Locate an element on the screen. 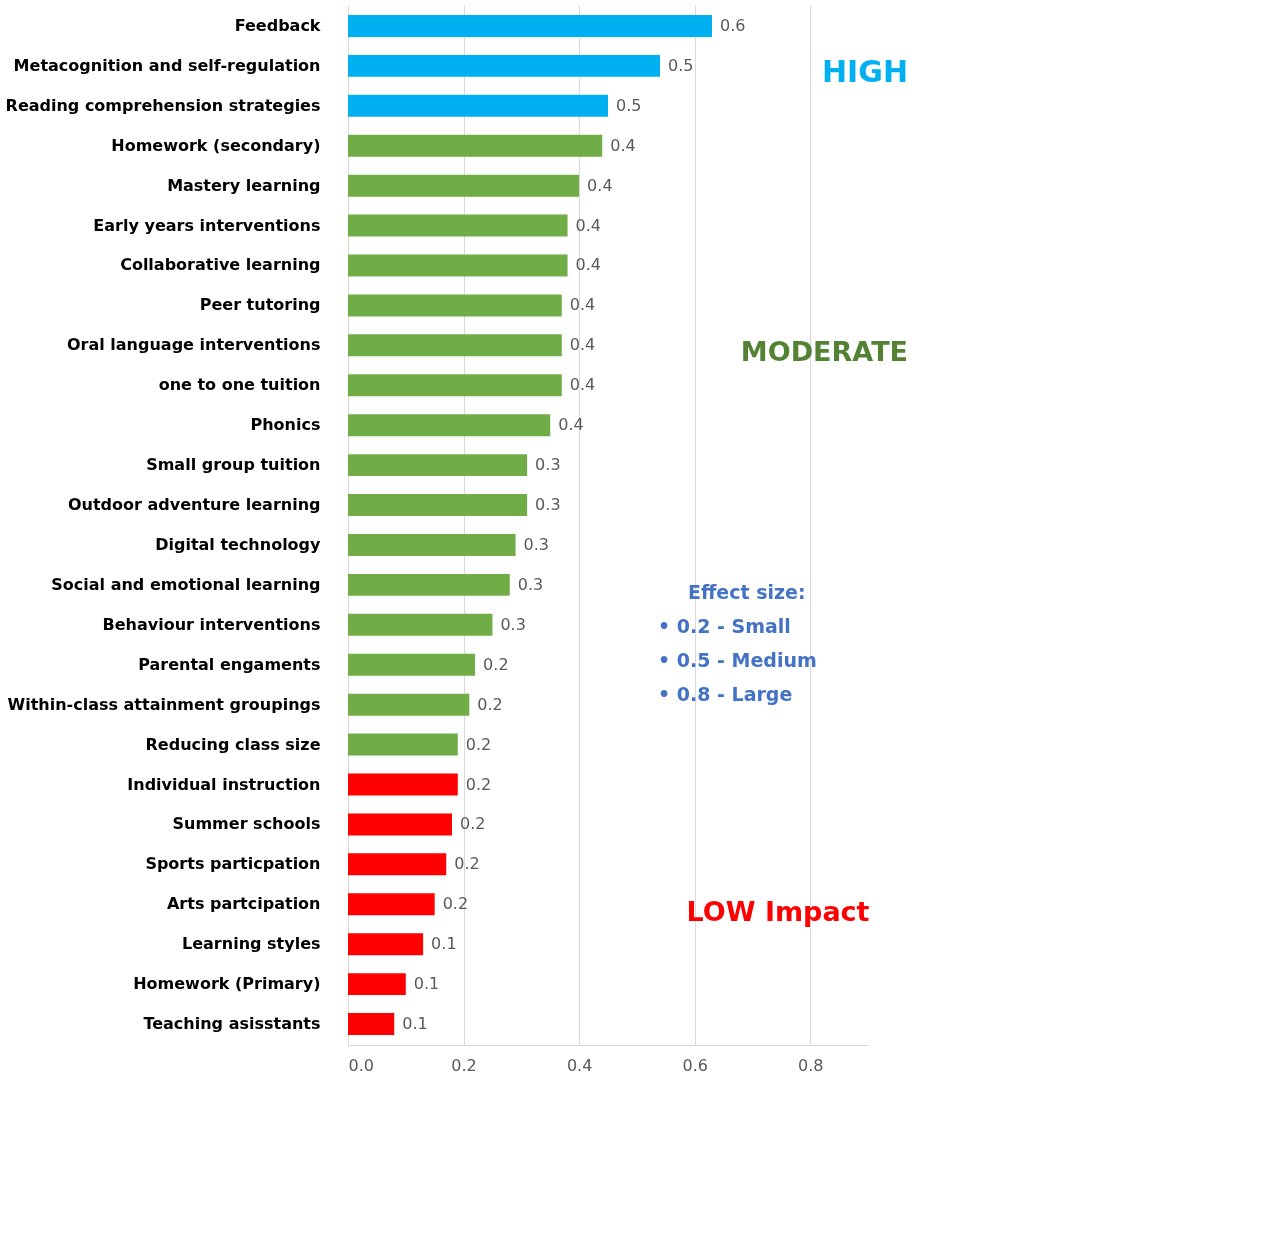 Image resolution: width=1267 pixels, height=1236 pixels. y-tick-label: Metacognition and self-regulation is located at coordinates (167, 65).